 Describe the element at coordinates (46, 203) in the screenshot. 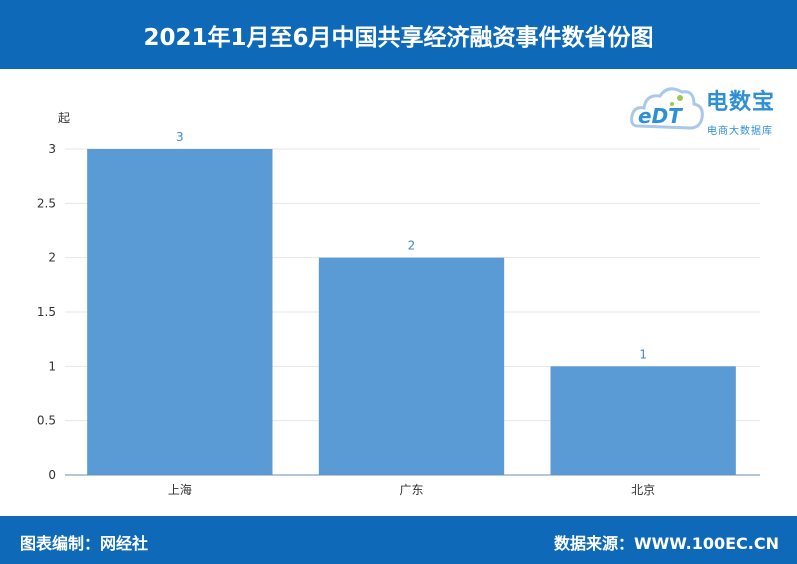

I see `y-tick-label: 2.5` at that location.